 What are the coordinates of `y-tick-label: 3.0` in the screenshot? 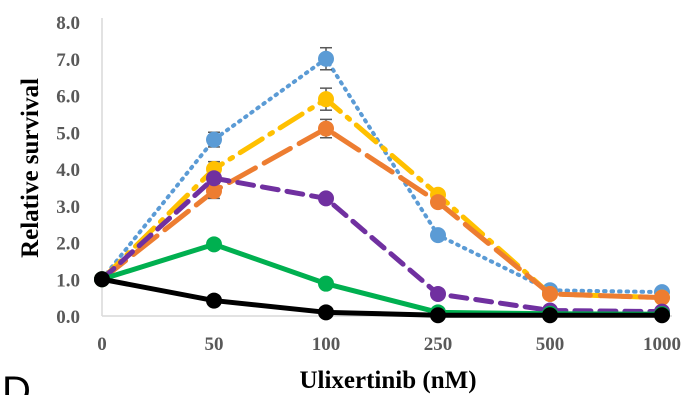 It's located at (68, 207).